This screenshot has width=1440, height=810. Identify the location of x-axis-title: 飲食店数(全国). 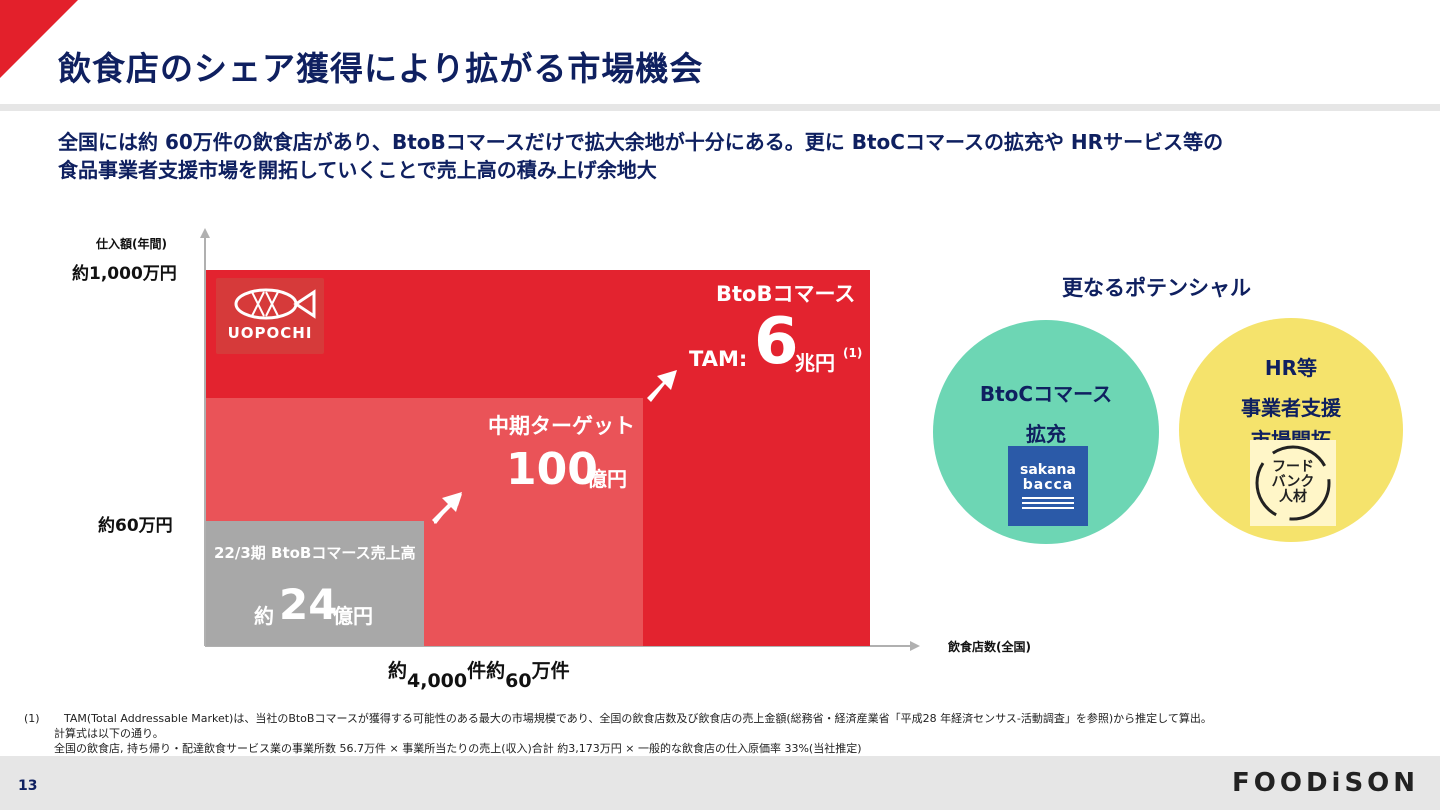
(989, 647).